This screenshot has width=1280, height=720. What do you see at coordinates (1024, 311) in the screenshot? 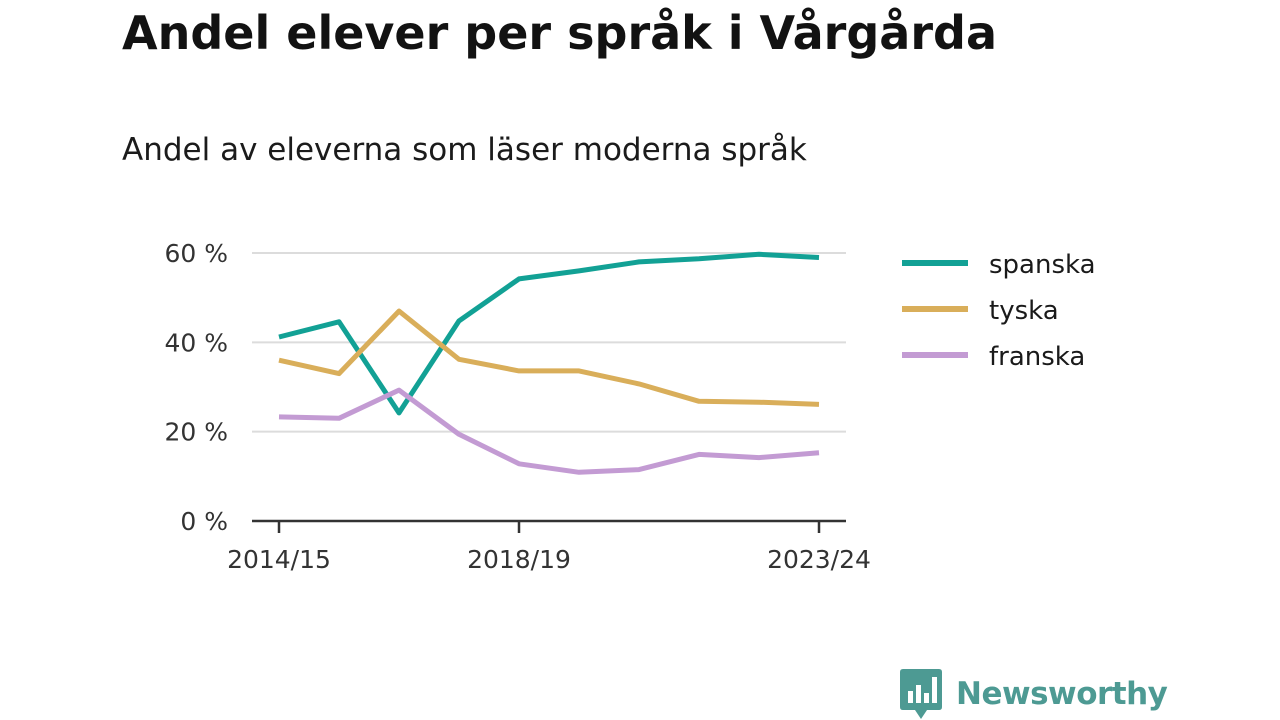
I see `legend-label-tyska: tyska` at bounding box center [1024, 311].